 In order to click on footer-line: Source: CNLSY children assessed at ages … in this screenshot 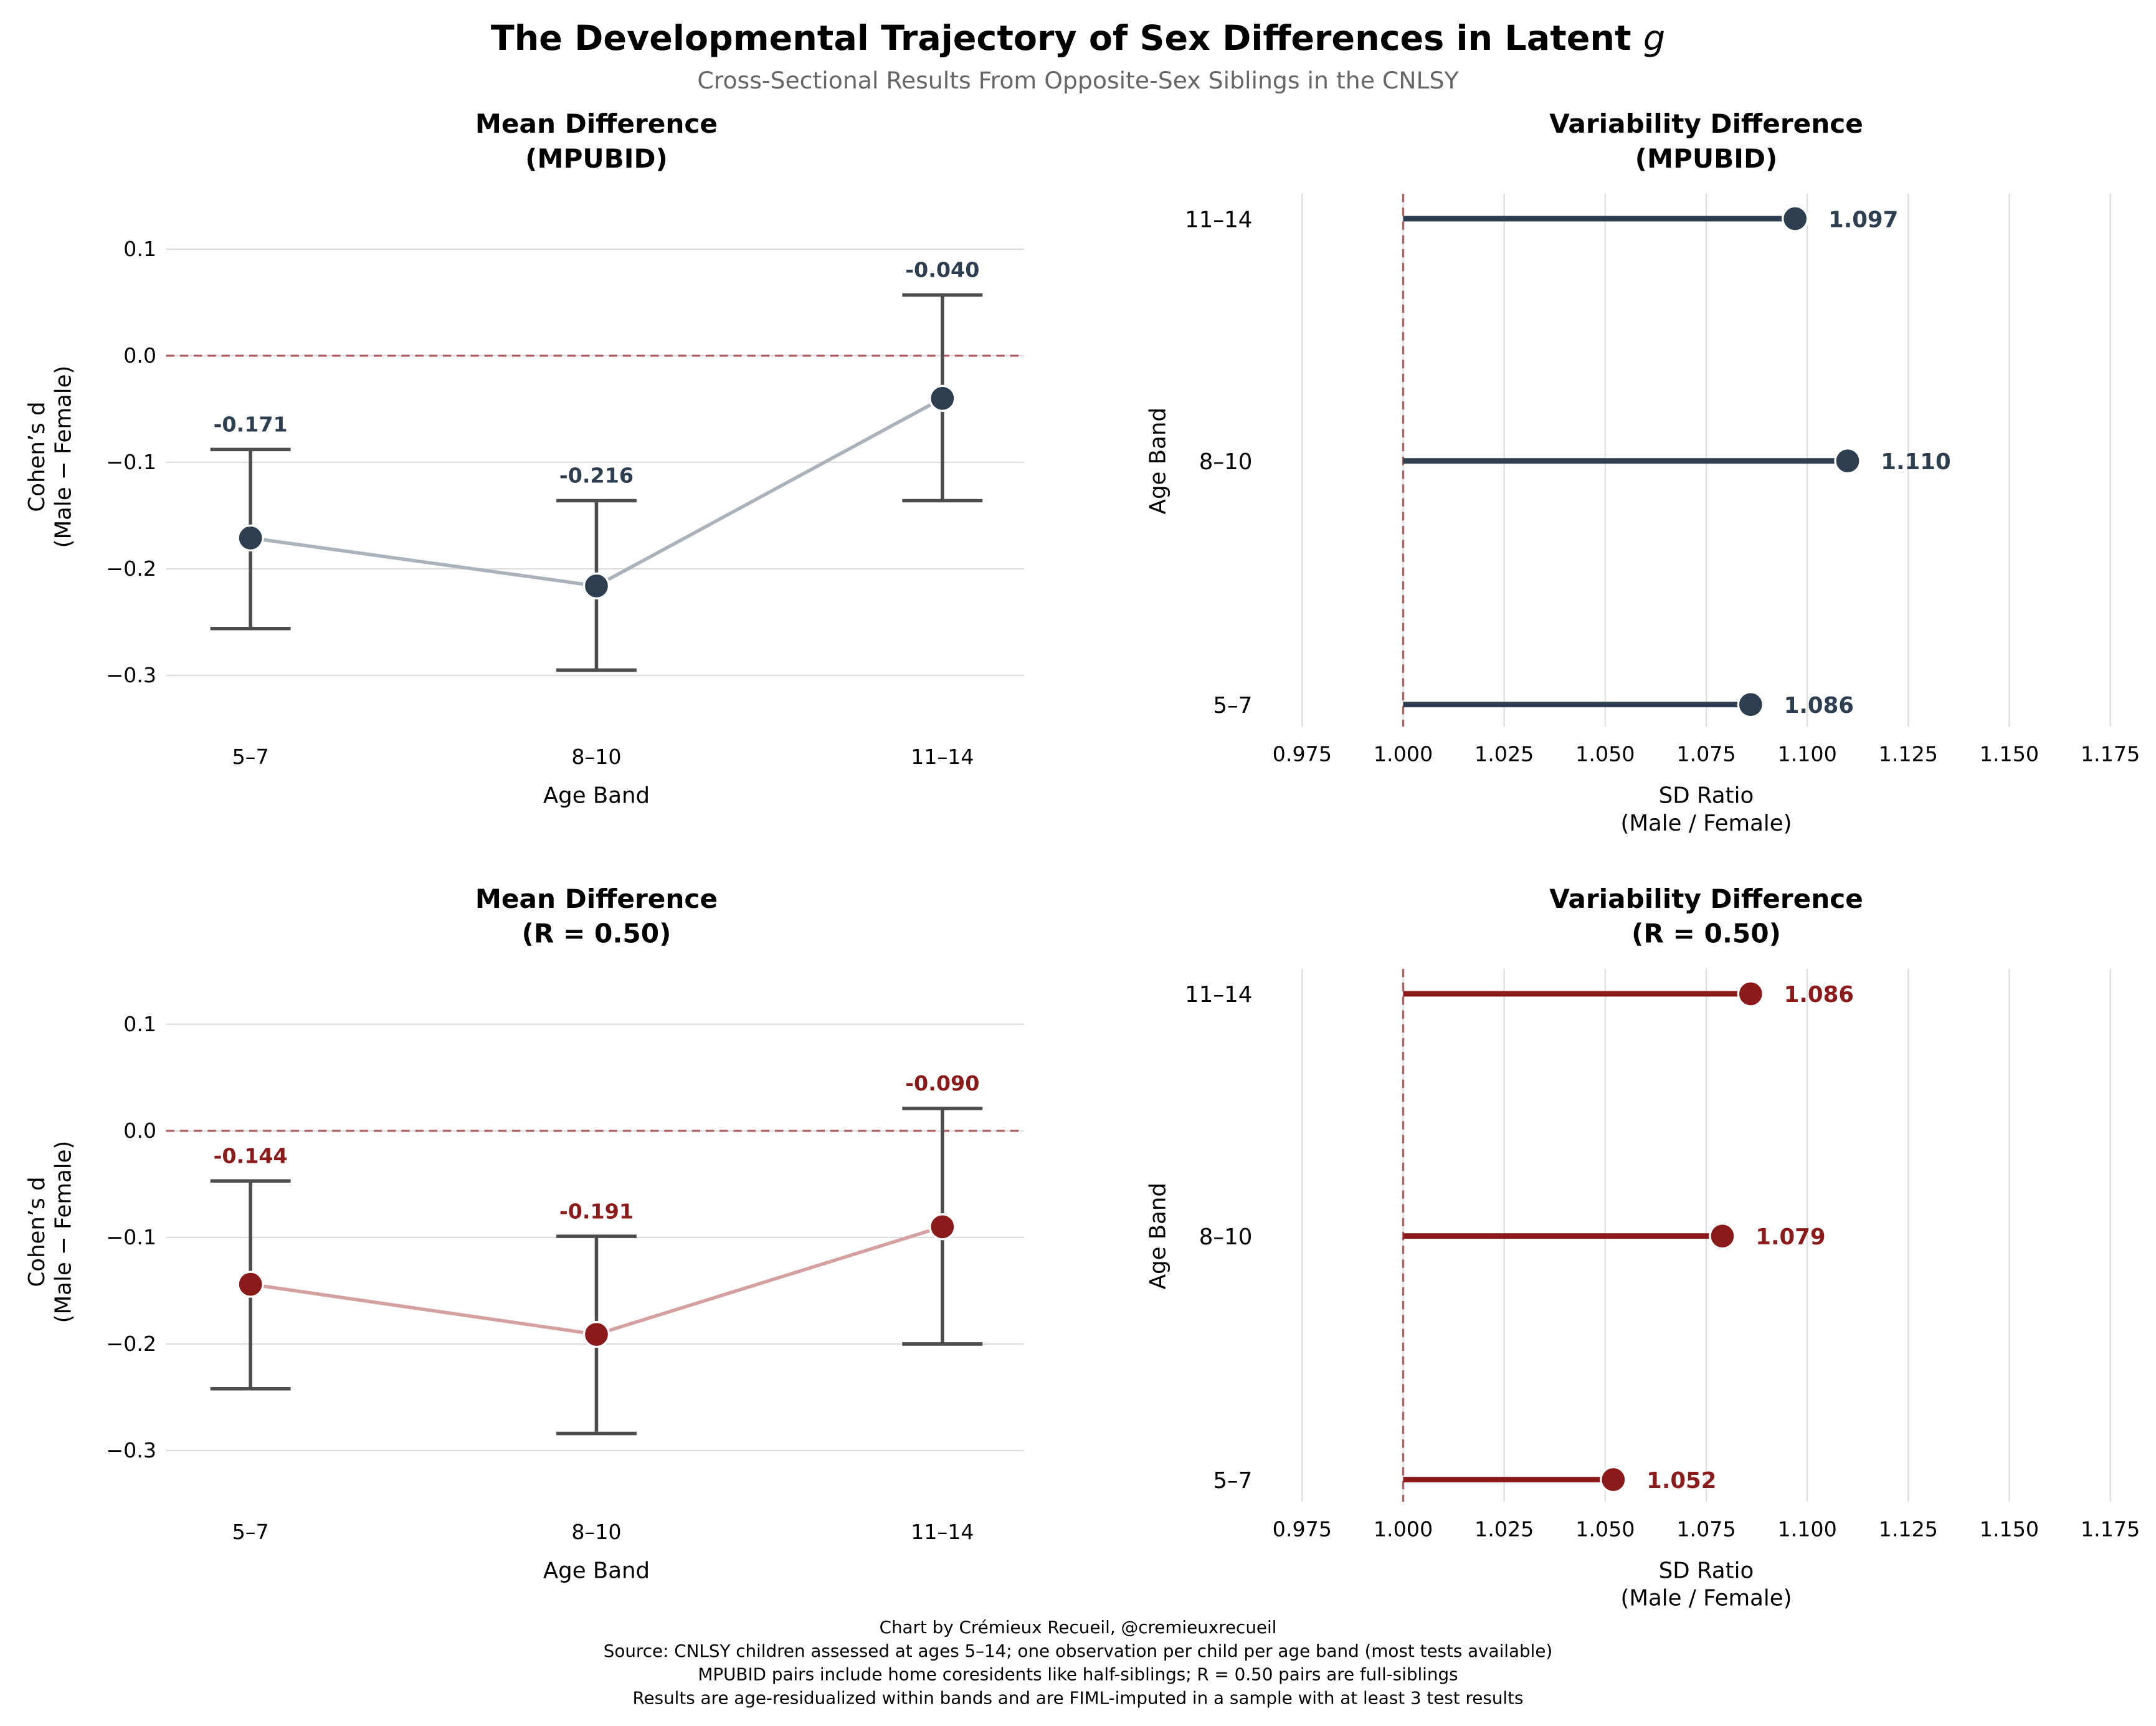, I will do `click(1078, 1651)`.